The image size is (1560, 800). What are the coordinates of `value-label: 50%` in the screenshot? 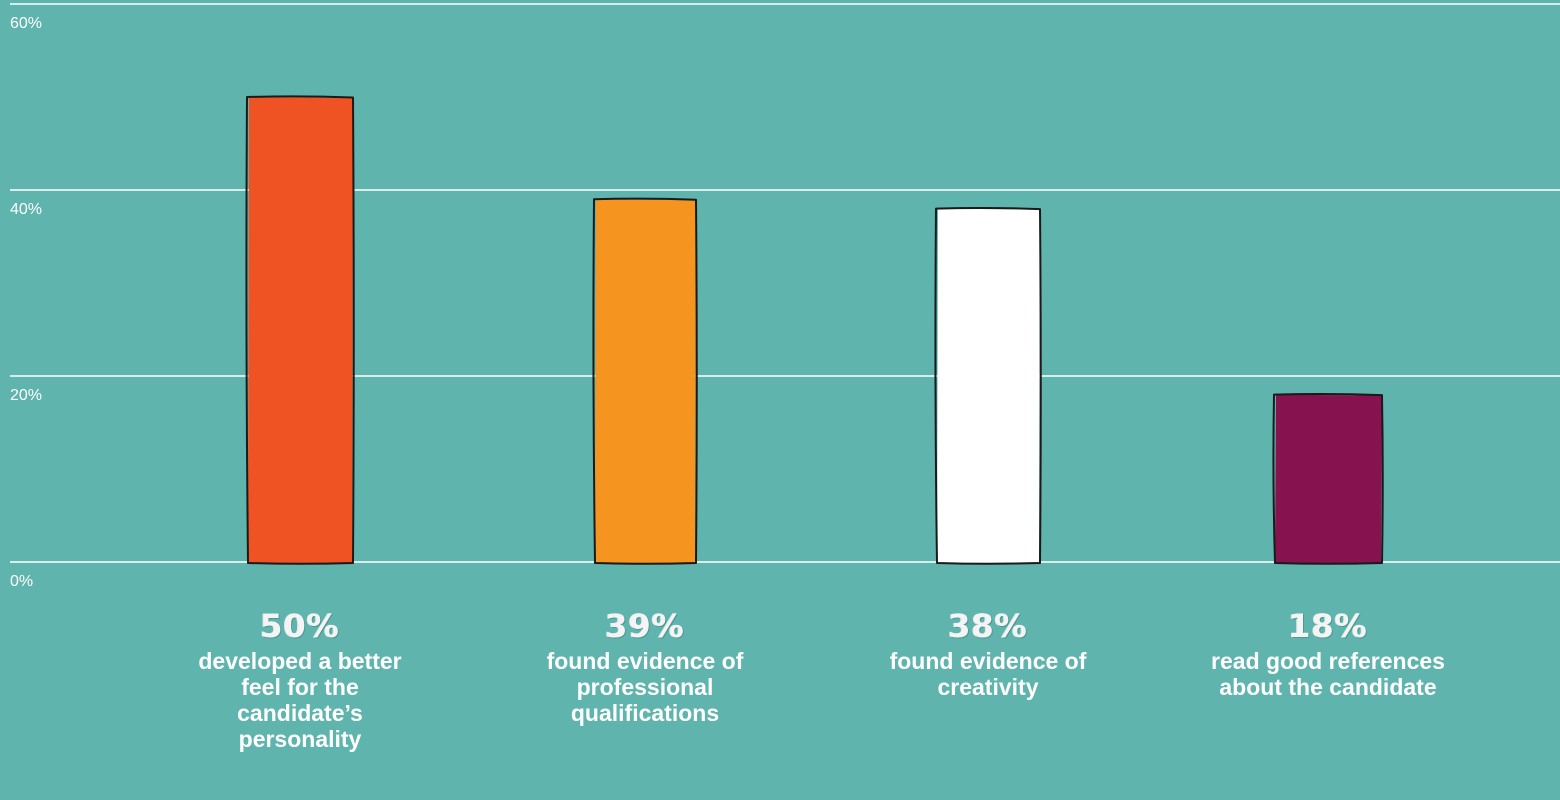 It's located at (300, 626).